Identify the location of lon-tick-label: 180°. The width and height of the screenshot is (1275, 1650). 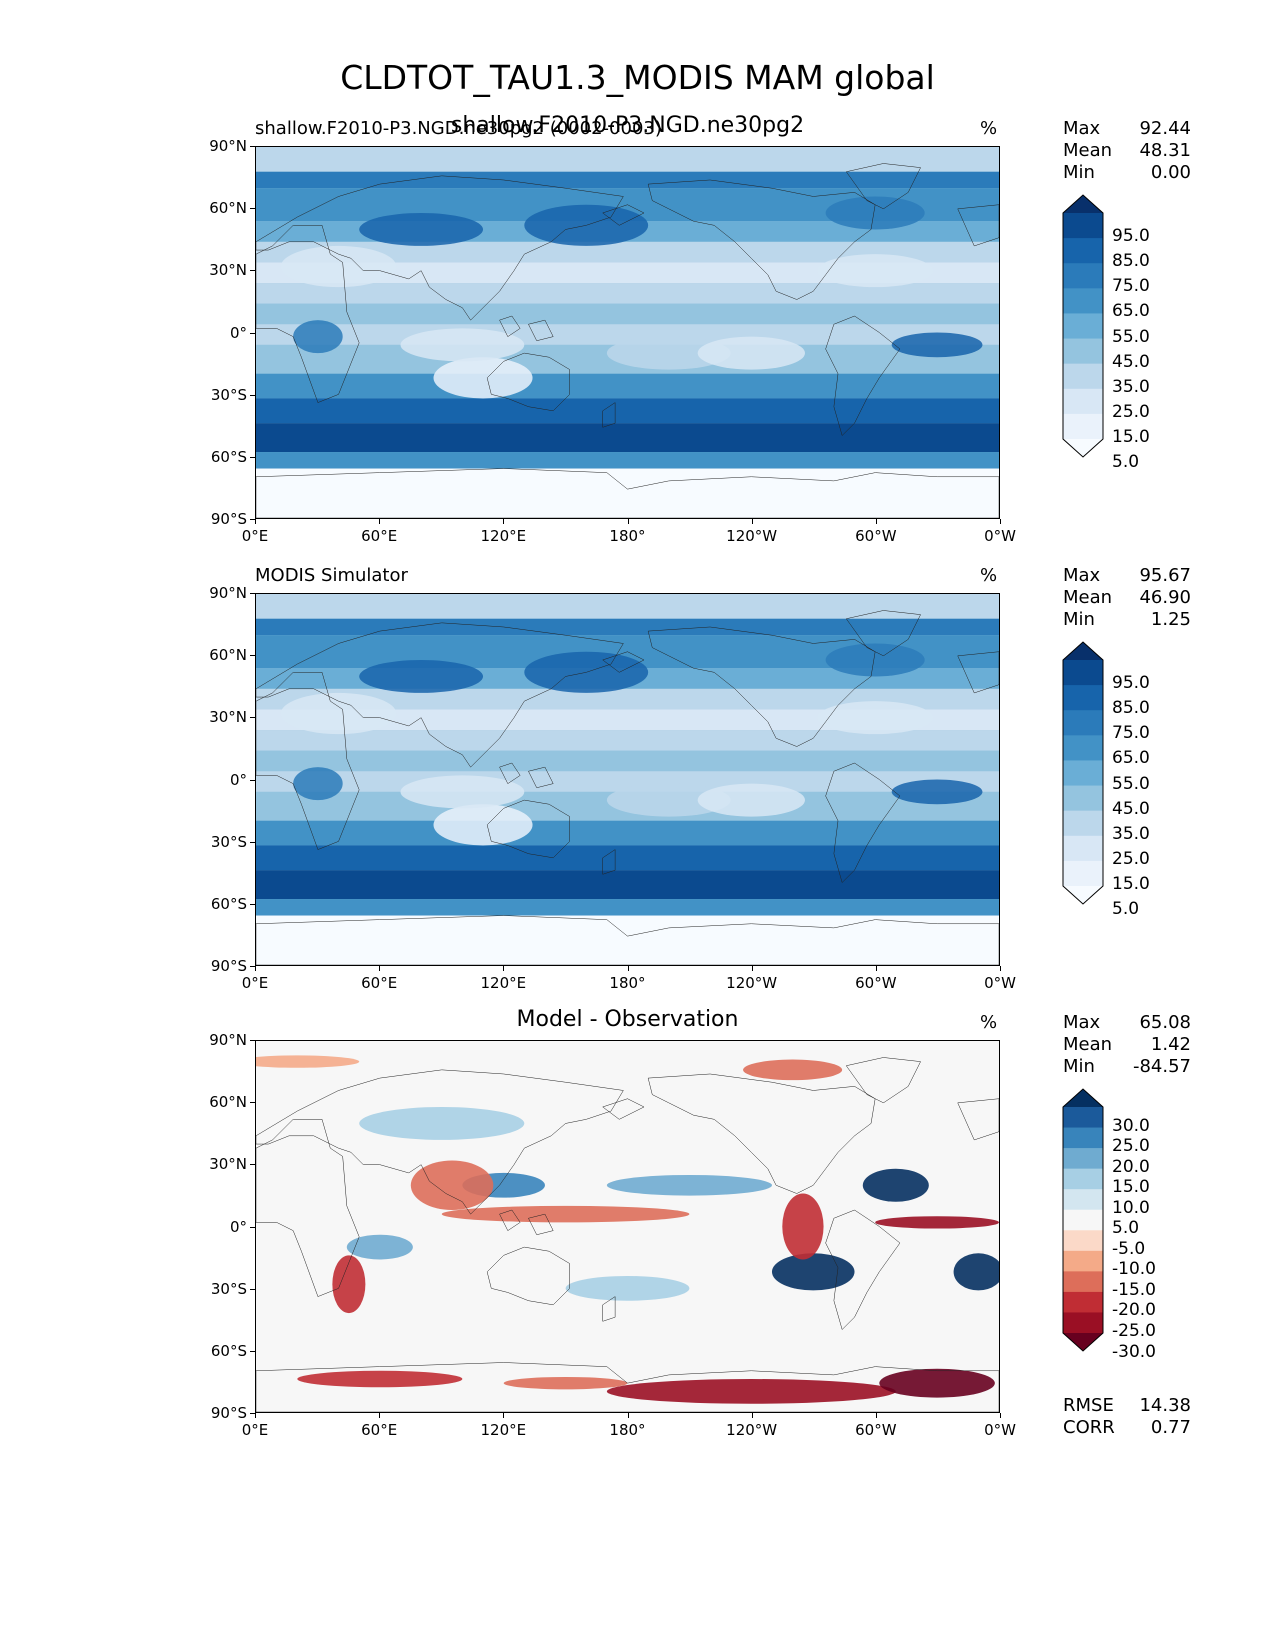
(627, 983).